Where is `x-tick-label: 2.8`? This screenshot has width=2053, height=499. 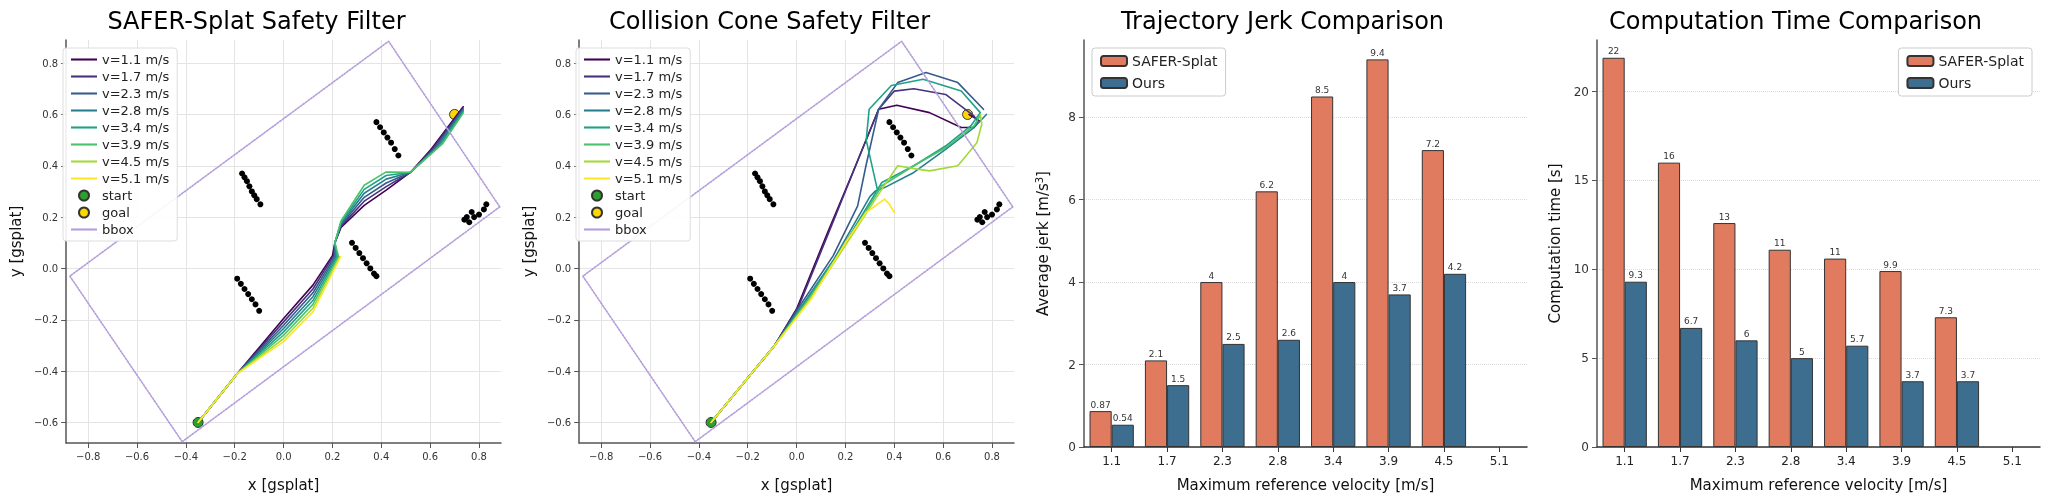 x-tick-label: 2.8 is located at coordinates (1791, 461).